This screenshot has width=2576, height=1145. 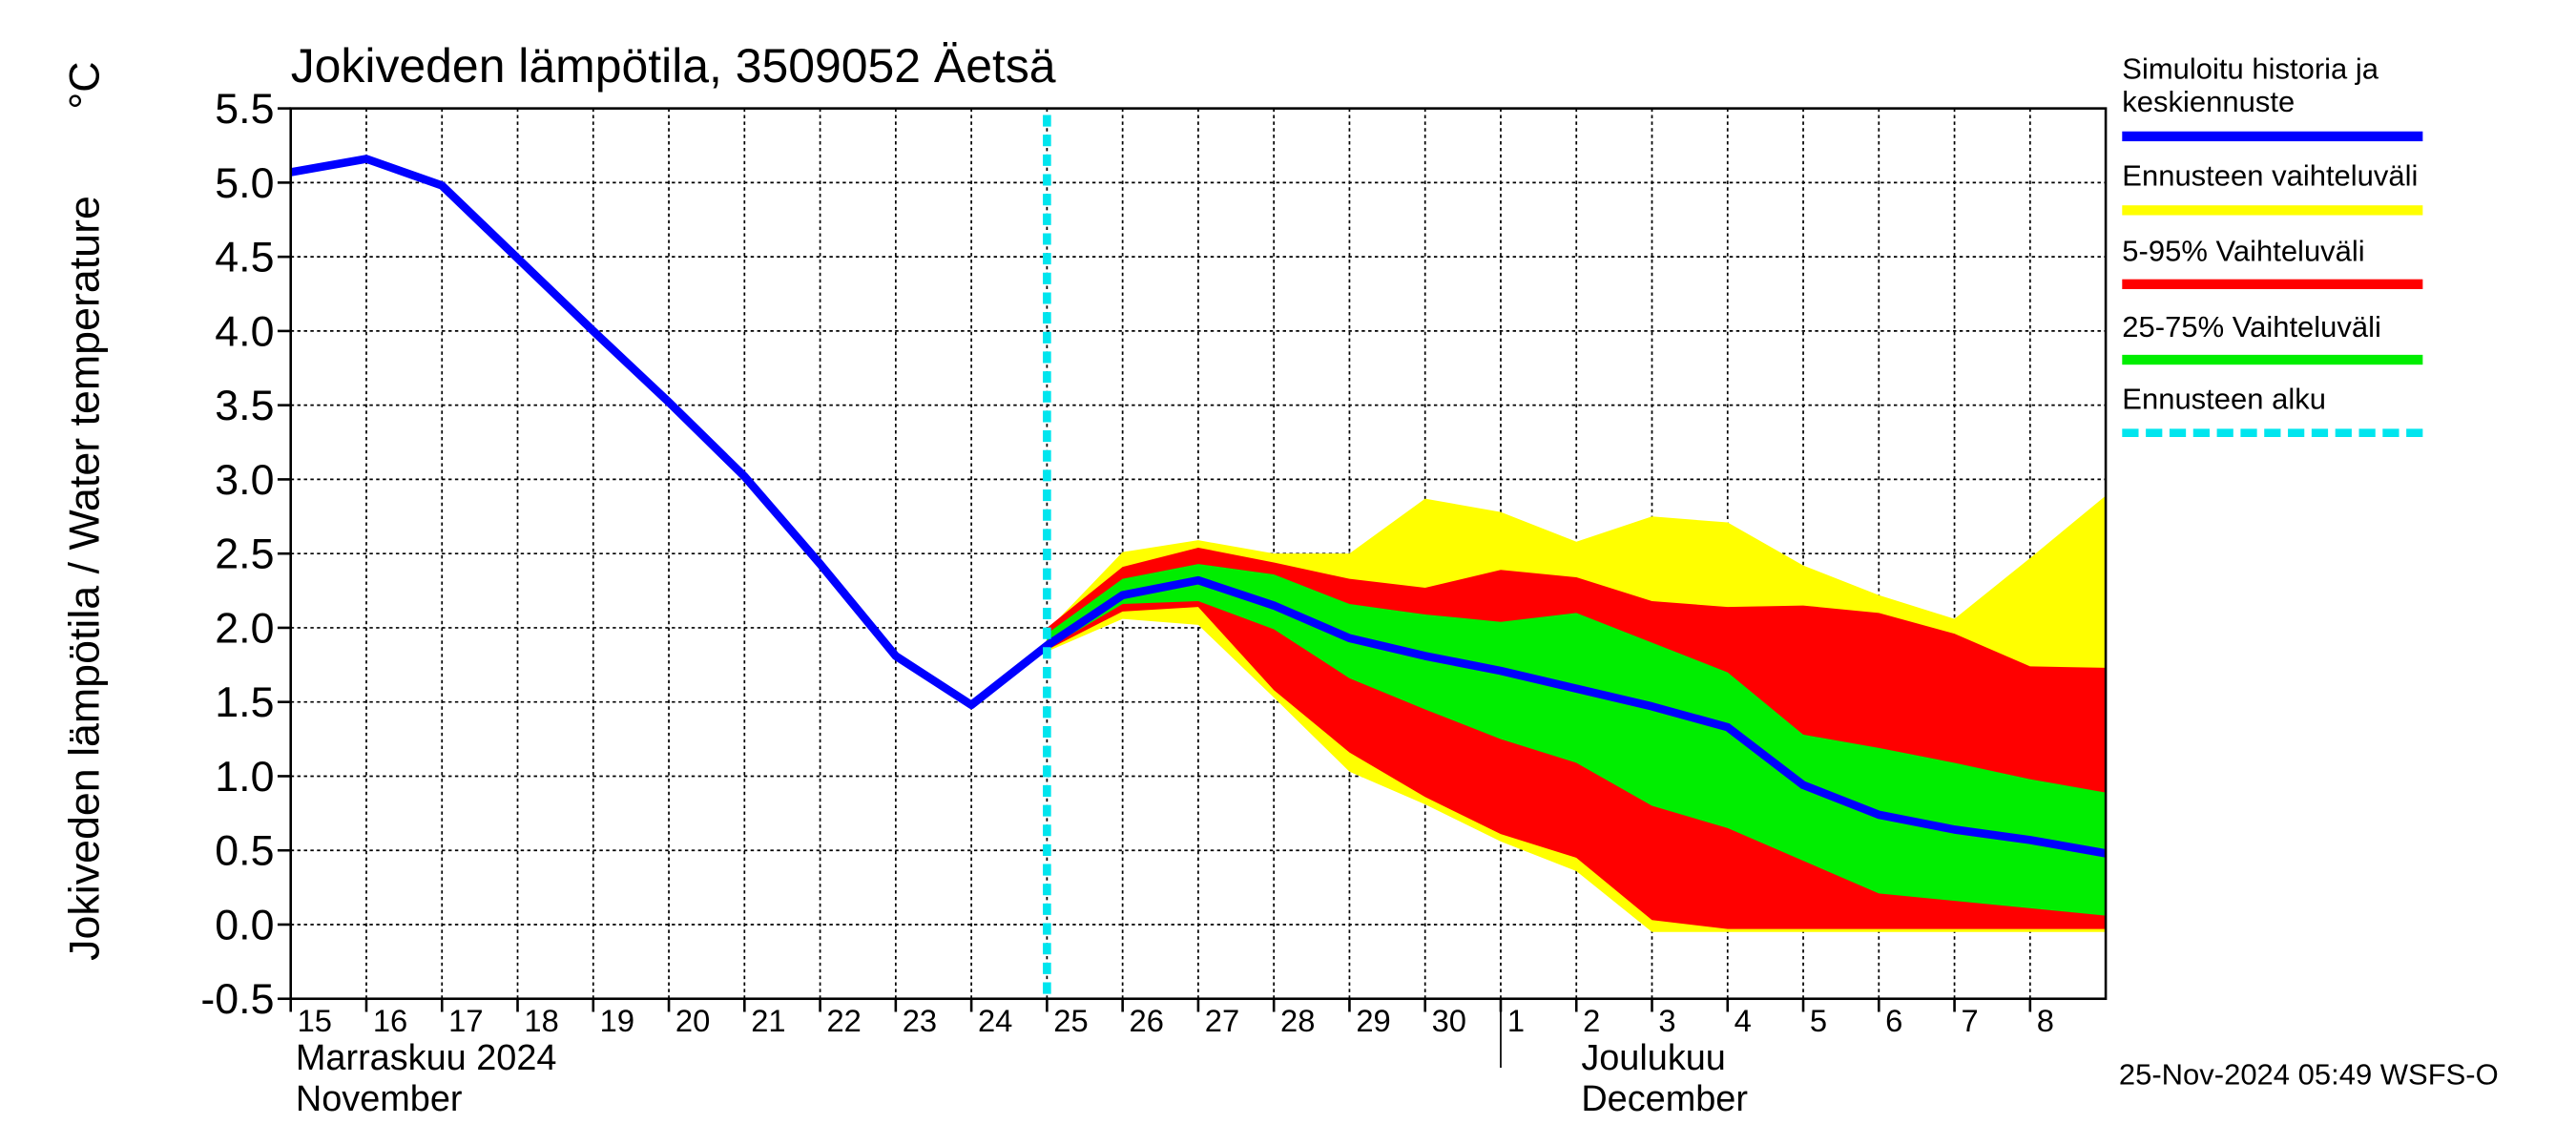 What do you see at coordinates (843, 1021) in the screenshot?
I see `x-tick-label: 22` at bounding box center [843, 1021].